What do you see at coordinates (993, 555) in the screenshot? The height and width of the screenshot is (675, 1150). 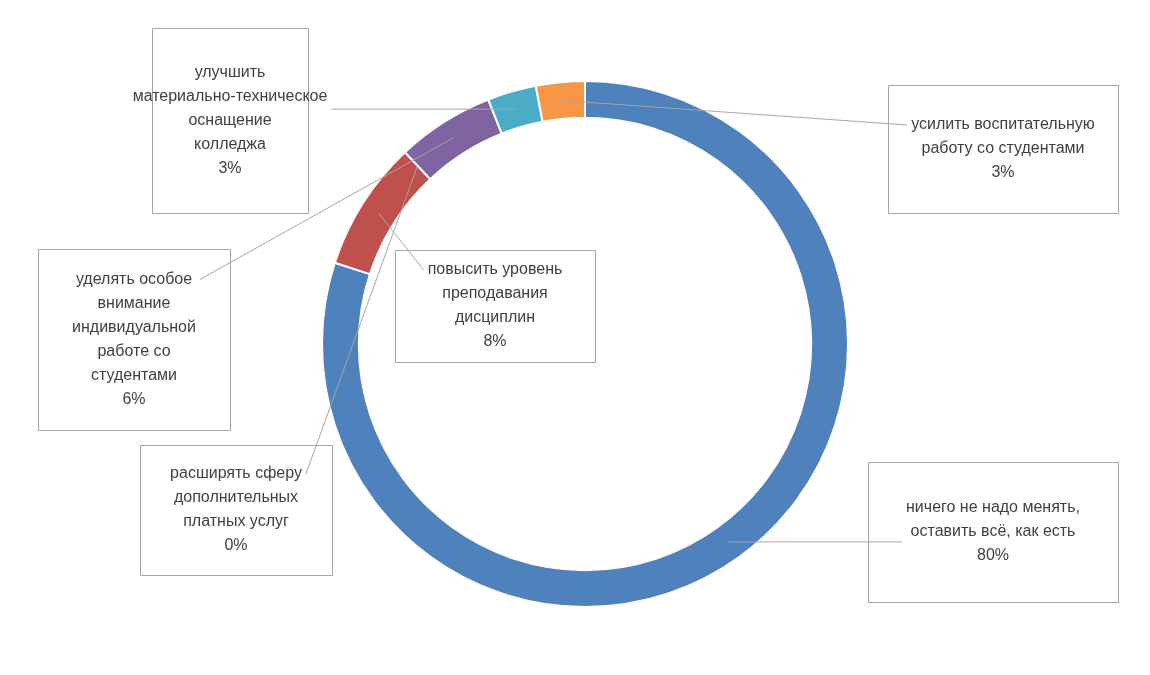 I see `data-label: 80%` at bounding box center [993, 555].